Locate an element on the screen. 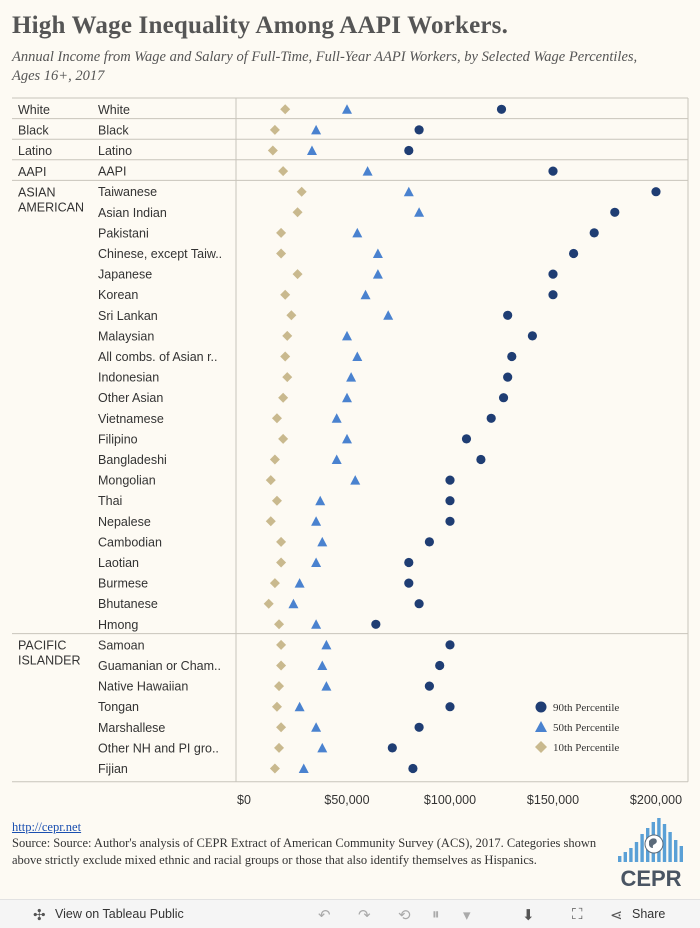  group-label: ASIAN is located at coordinates (37, 192).